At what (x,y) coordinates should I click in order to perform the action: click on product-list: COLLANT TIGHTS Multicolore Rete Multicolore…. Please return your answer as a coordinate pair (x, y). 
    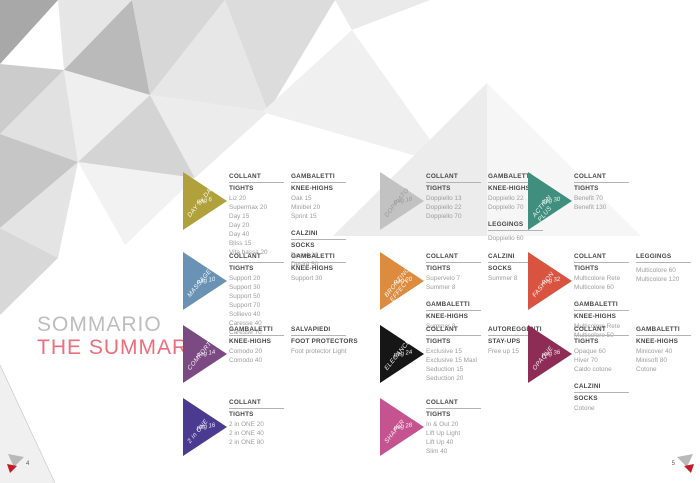
    Looking at the image, I should click on (601, 273).